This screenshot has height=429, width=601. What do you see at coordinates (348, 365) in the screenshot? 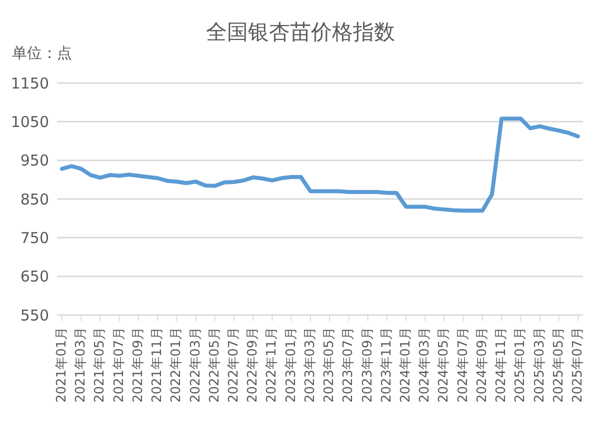
I see `x-tick-label: 2023年07月` at bounding box center [348, 365].